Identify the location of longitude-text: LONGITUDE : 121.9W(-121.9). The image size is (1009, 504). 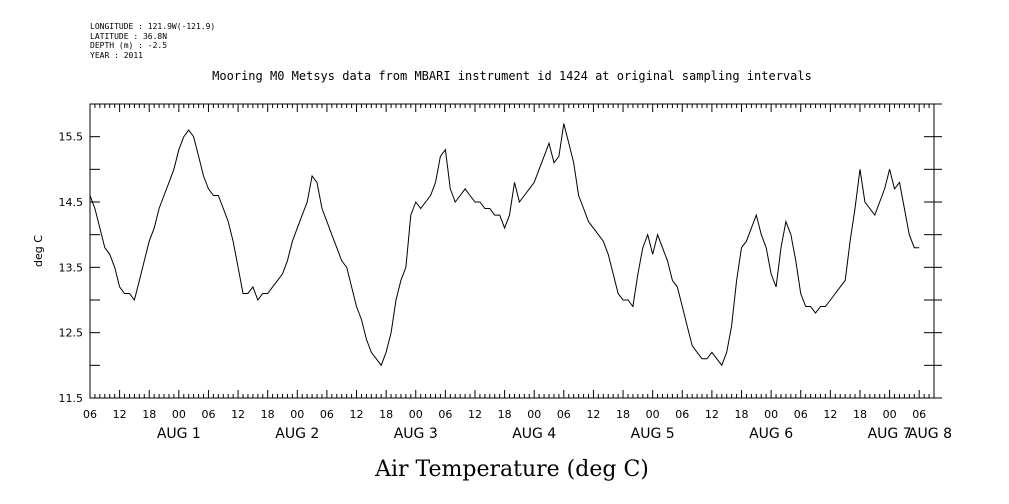
(153, 26).